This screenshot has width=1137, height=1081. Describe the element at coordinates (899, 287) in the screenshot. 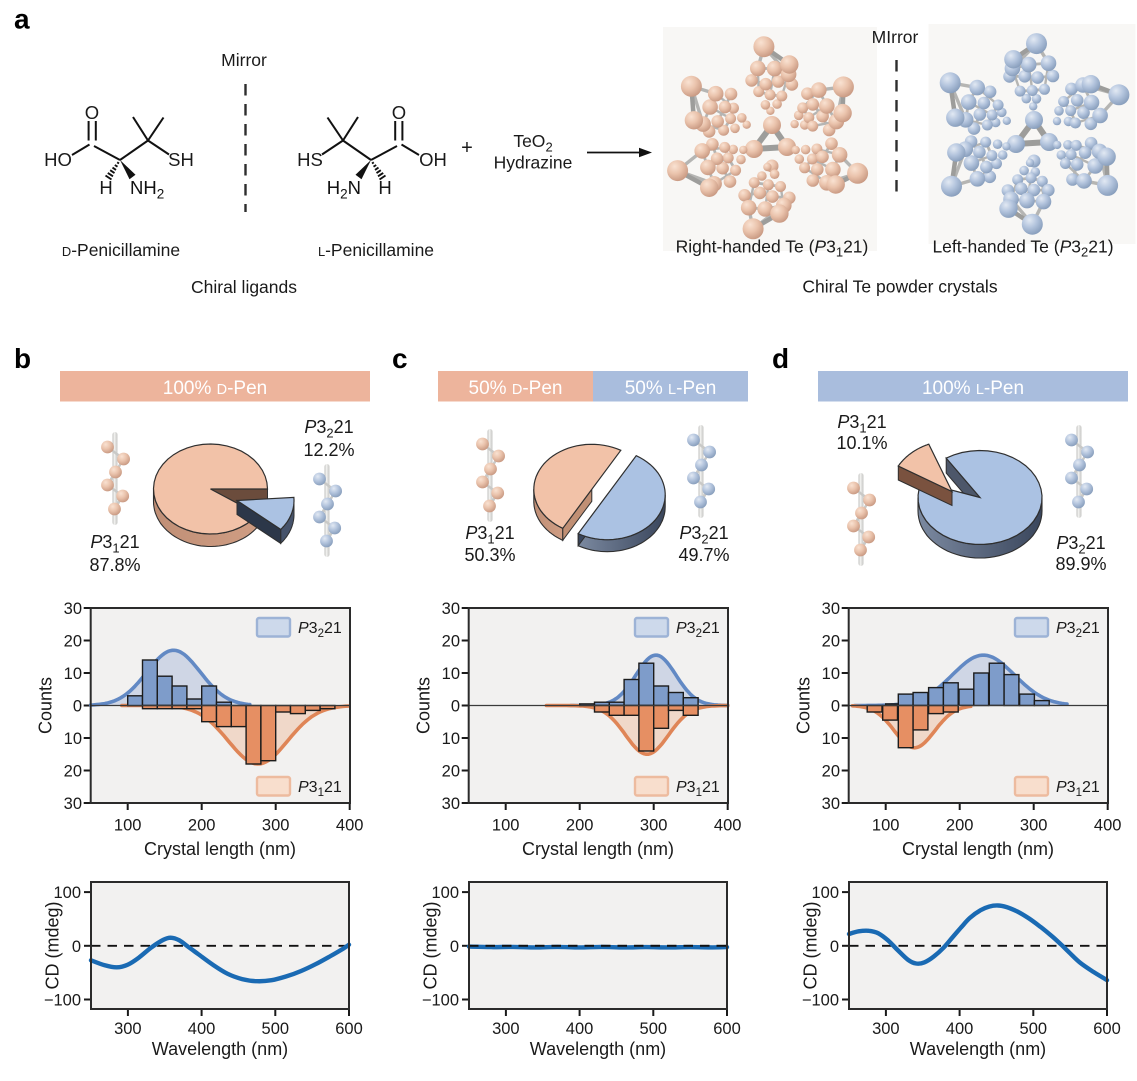

I see `svg-text: Chiral Te powder crystals` at that location.